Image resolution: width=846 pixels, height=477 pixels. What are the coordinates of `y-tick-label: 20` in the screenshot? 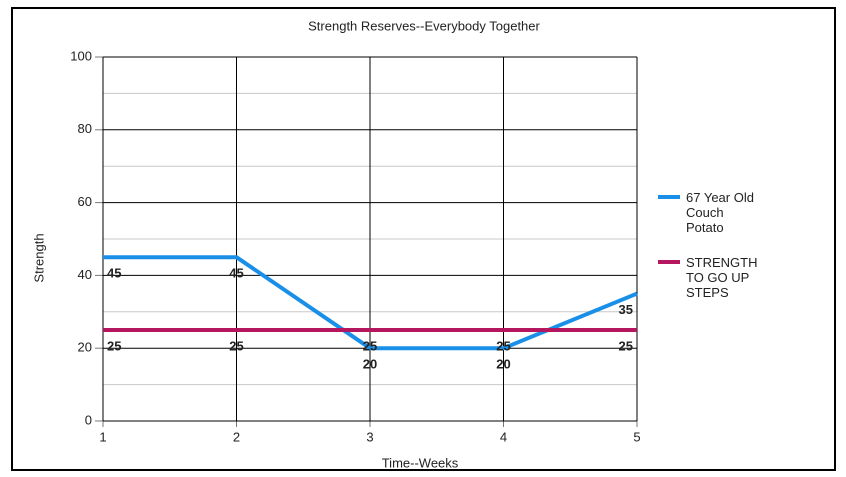 It's located at (85, 347).